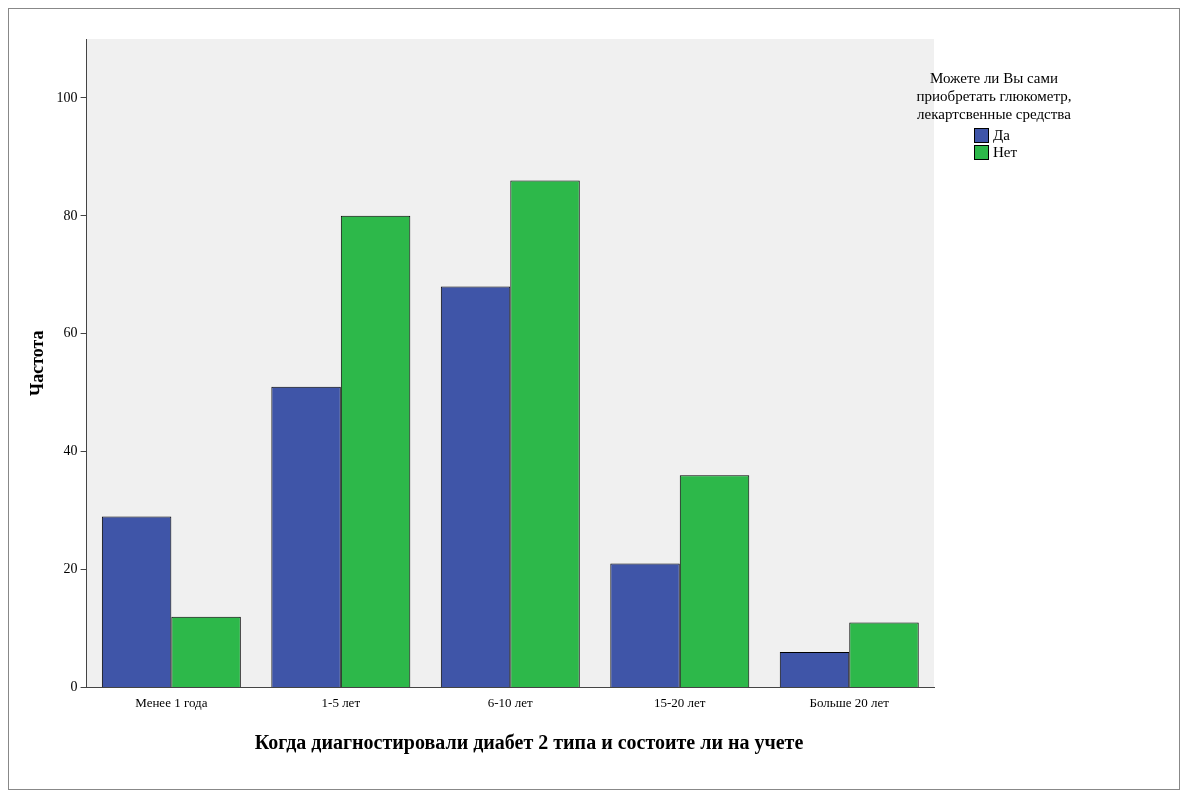 This screenshot has width=1190, height=800. Describe the element at coordinates (994, 96) in the screenshot. I see `legend-title: Можете ли Вы сами приобретать глюкометр, лекартсвенные средства` at that location.